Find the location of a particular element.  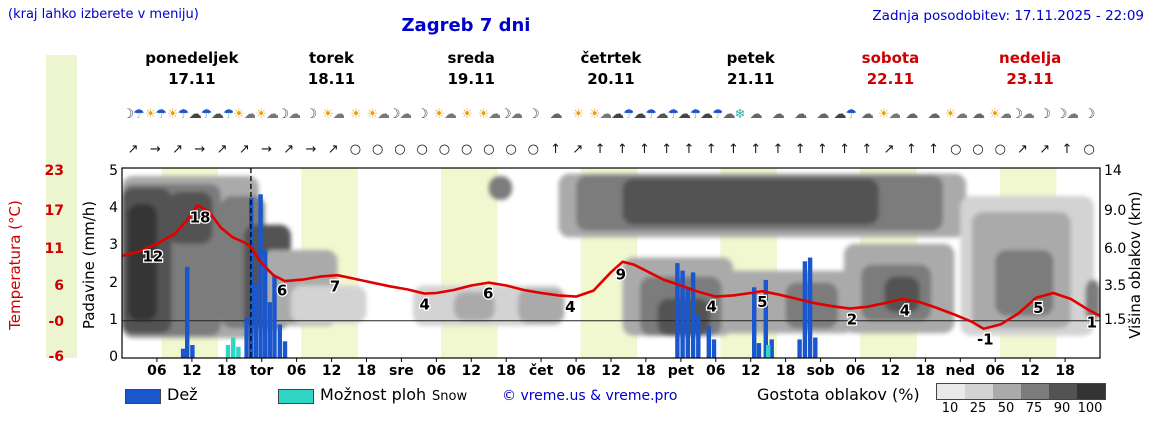

x-tick-sob: sob is located at coordinates (820, 371).